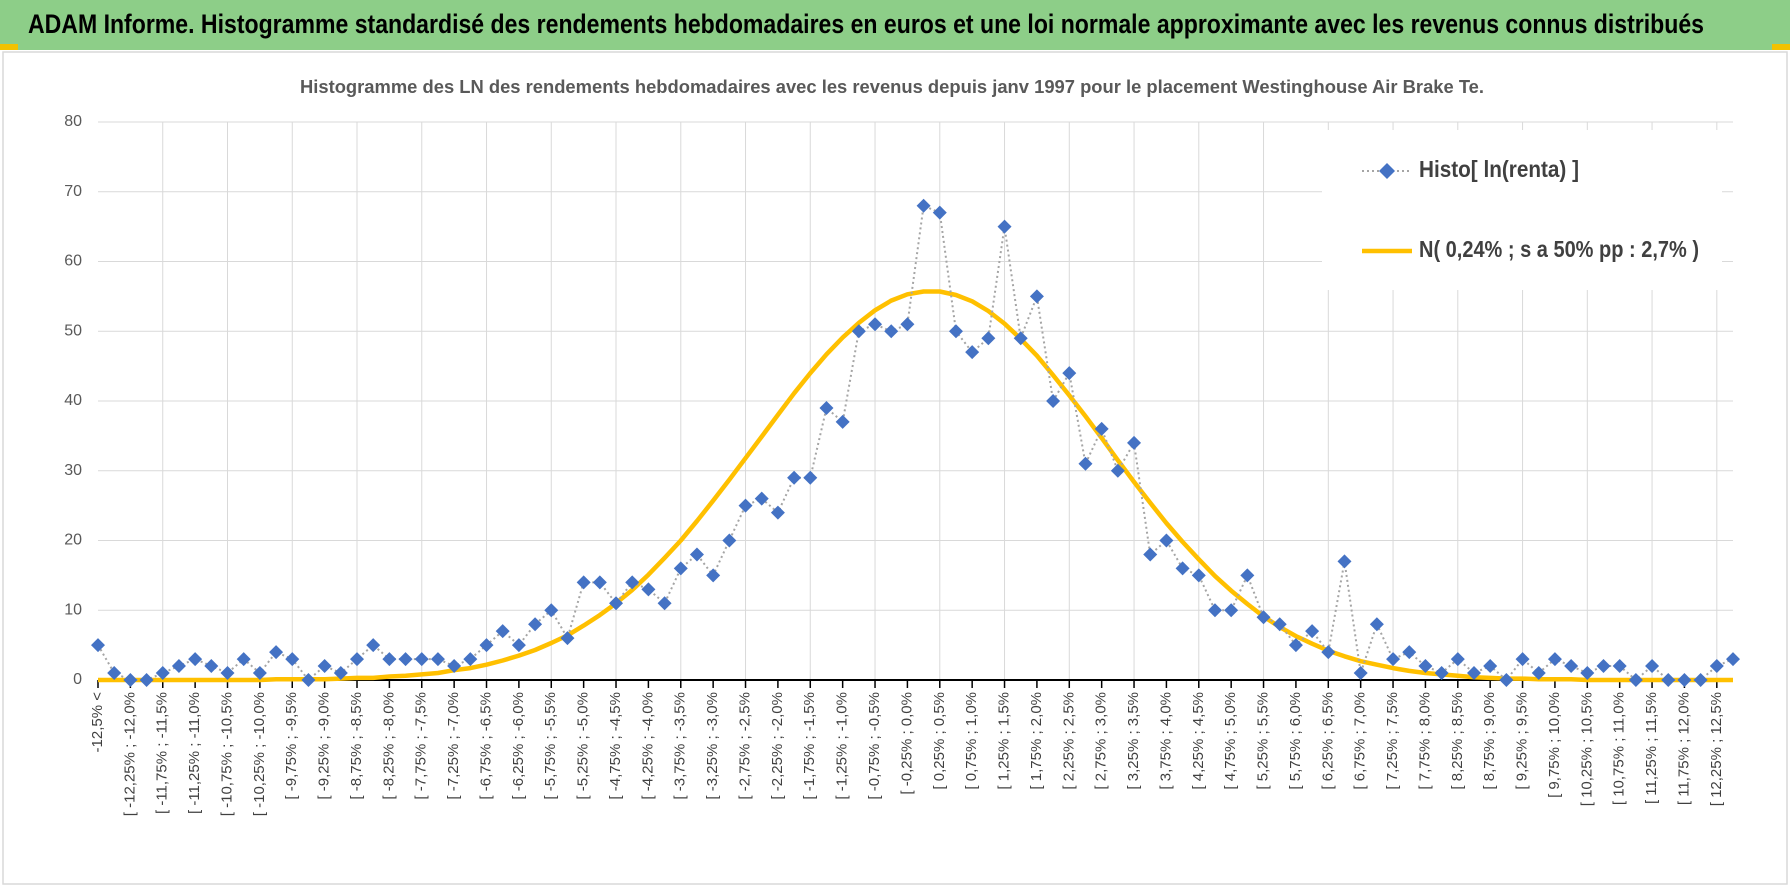  Describe the element at coordinates (647, 746) in the screenshot. I see `x-tick-label: [ -4,25% ; -4,0%` at that location.